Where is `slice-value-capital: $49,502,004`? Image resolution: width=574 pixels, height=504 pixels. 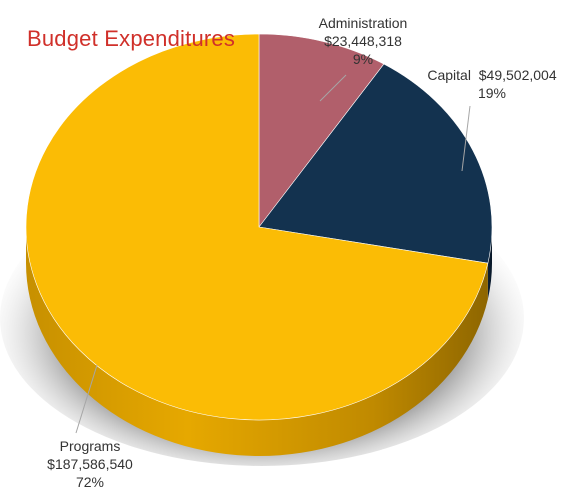
slice-value-capital: $49,502,004 is located at coordinates (517, 75).